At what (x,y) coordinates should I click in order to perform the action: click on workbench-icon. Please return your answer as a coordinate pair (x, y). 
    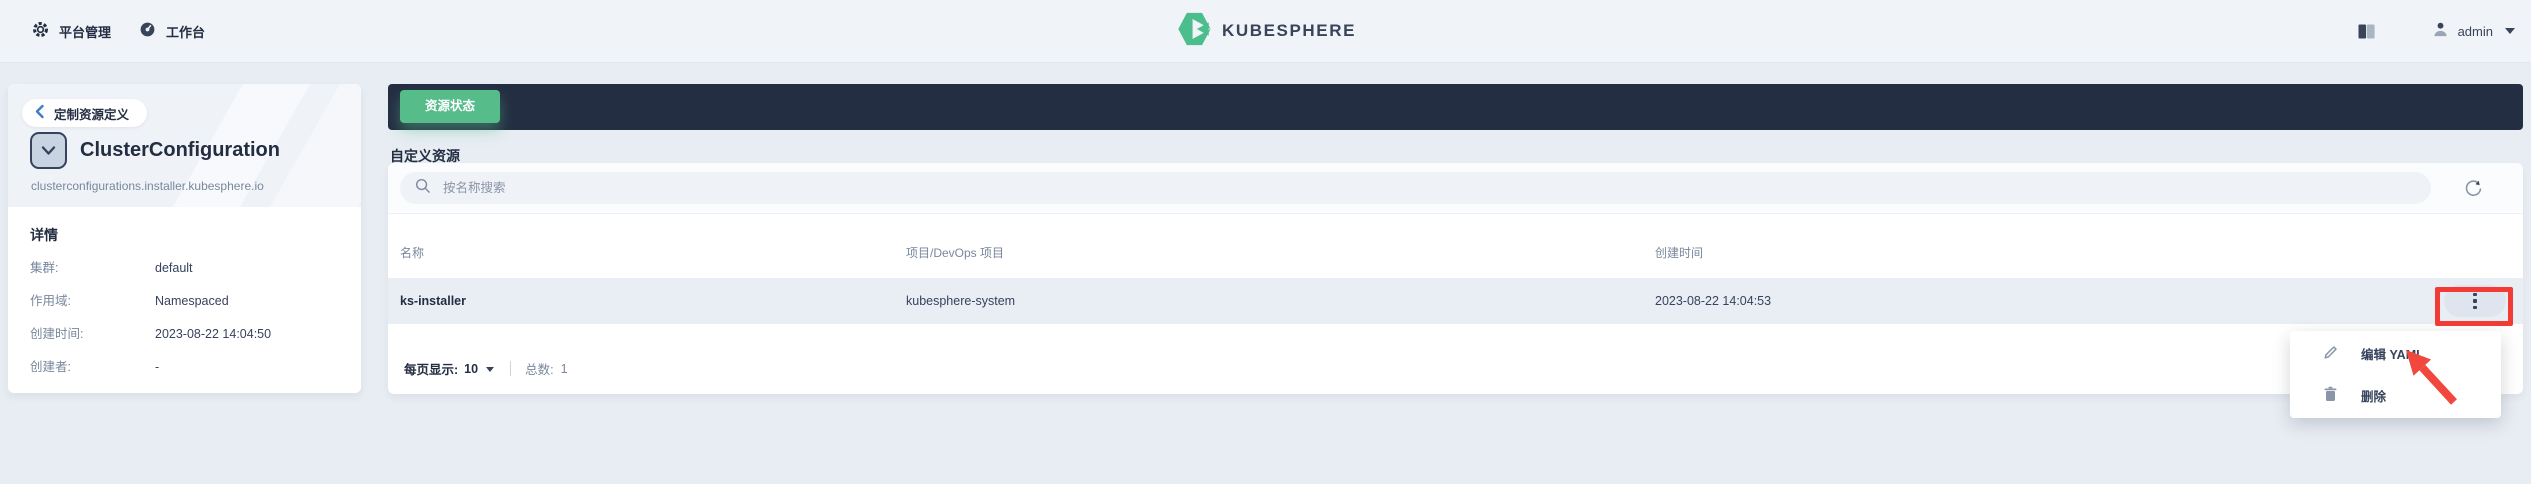
    Looking at the image, I should click on (147, 31).